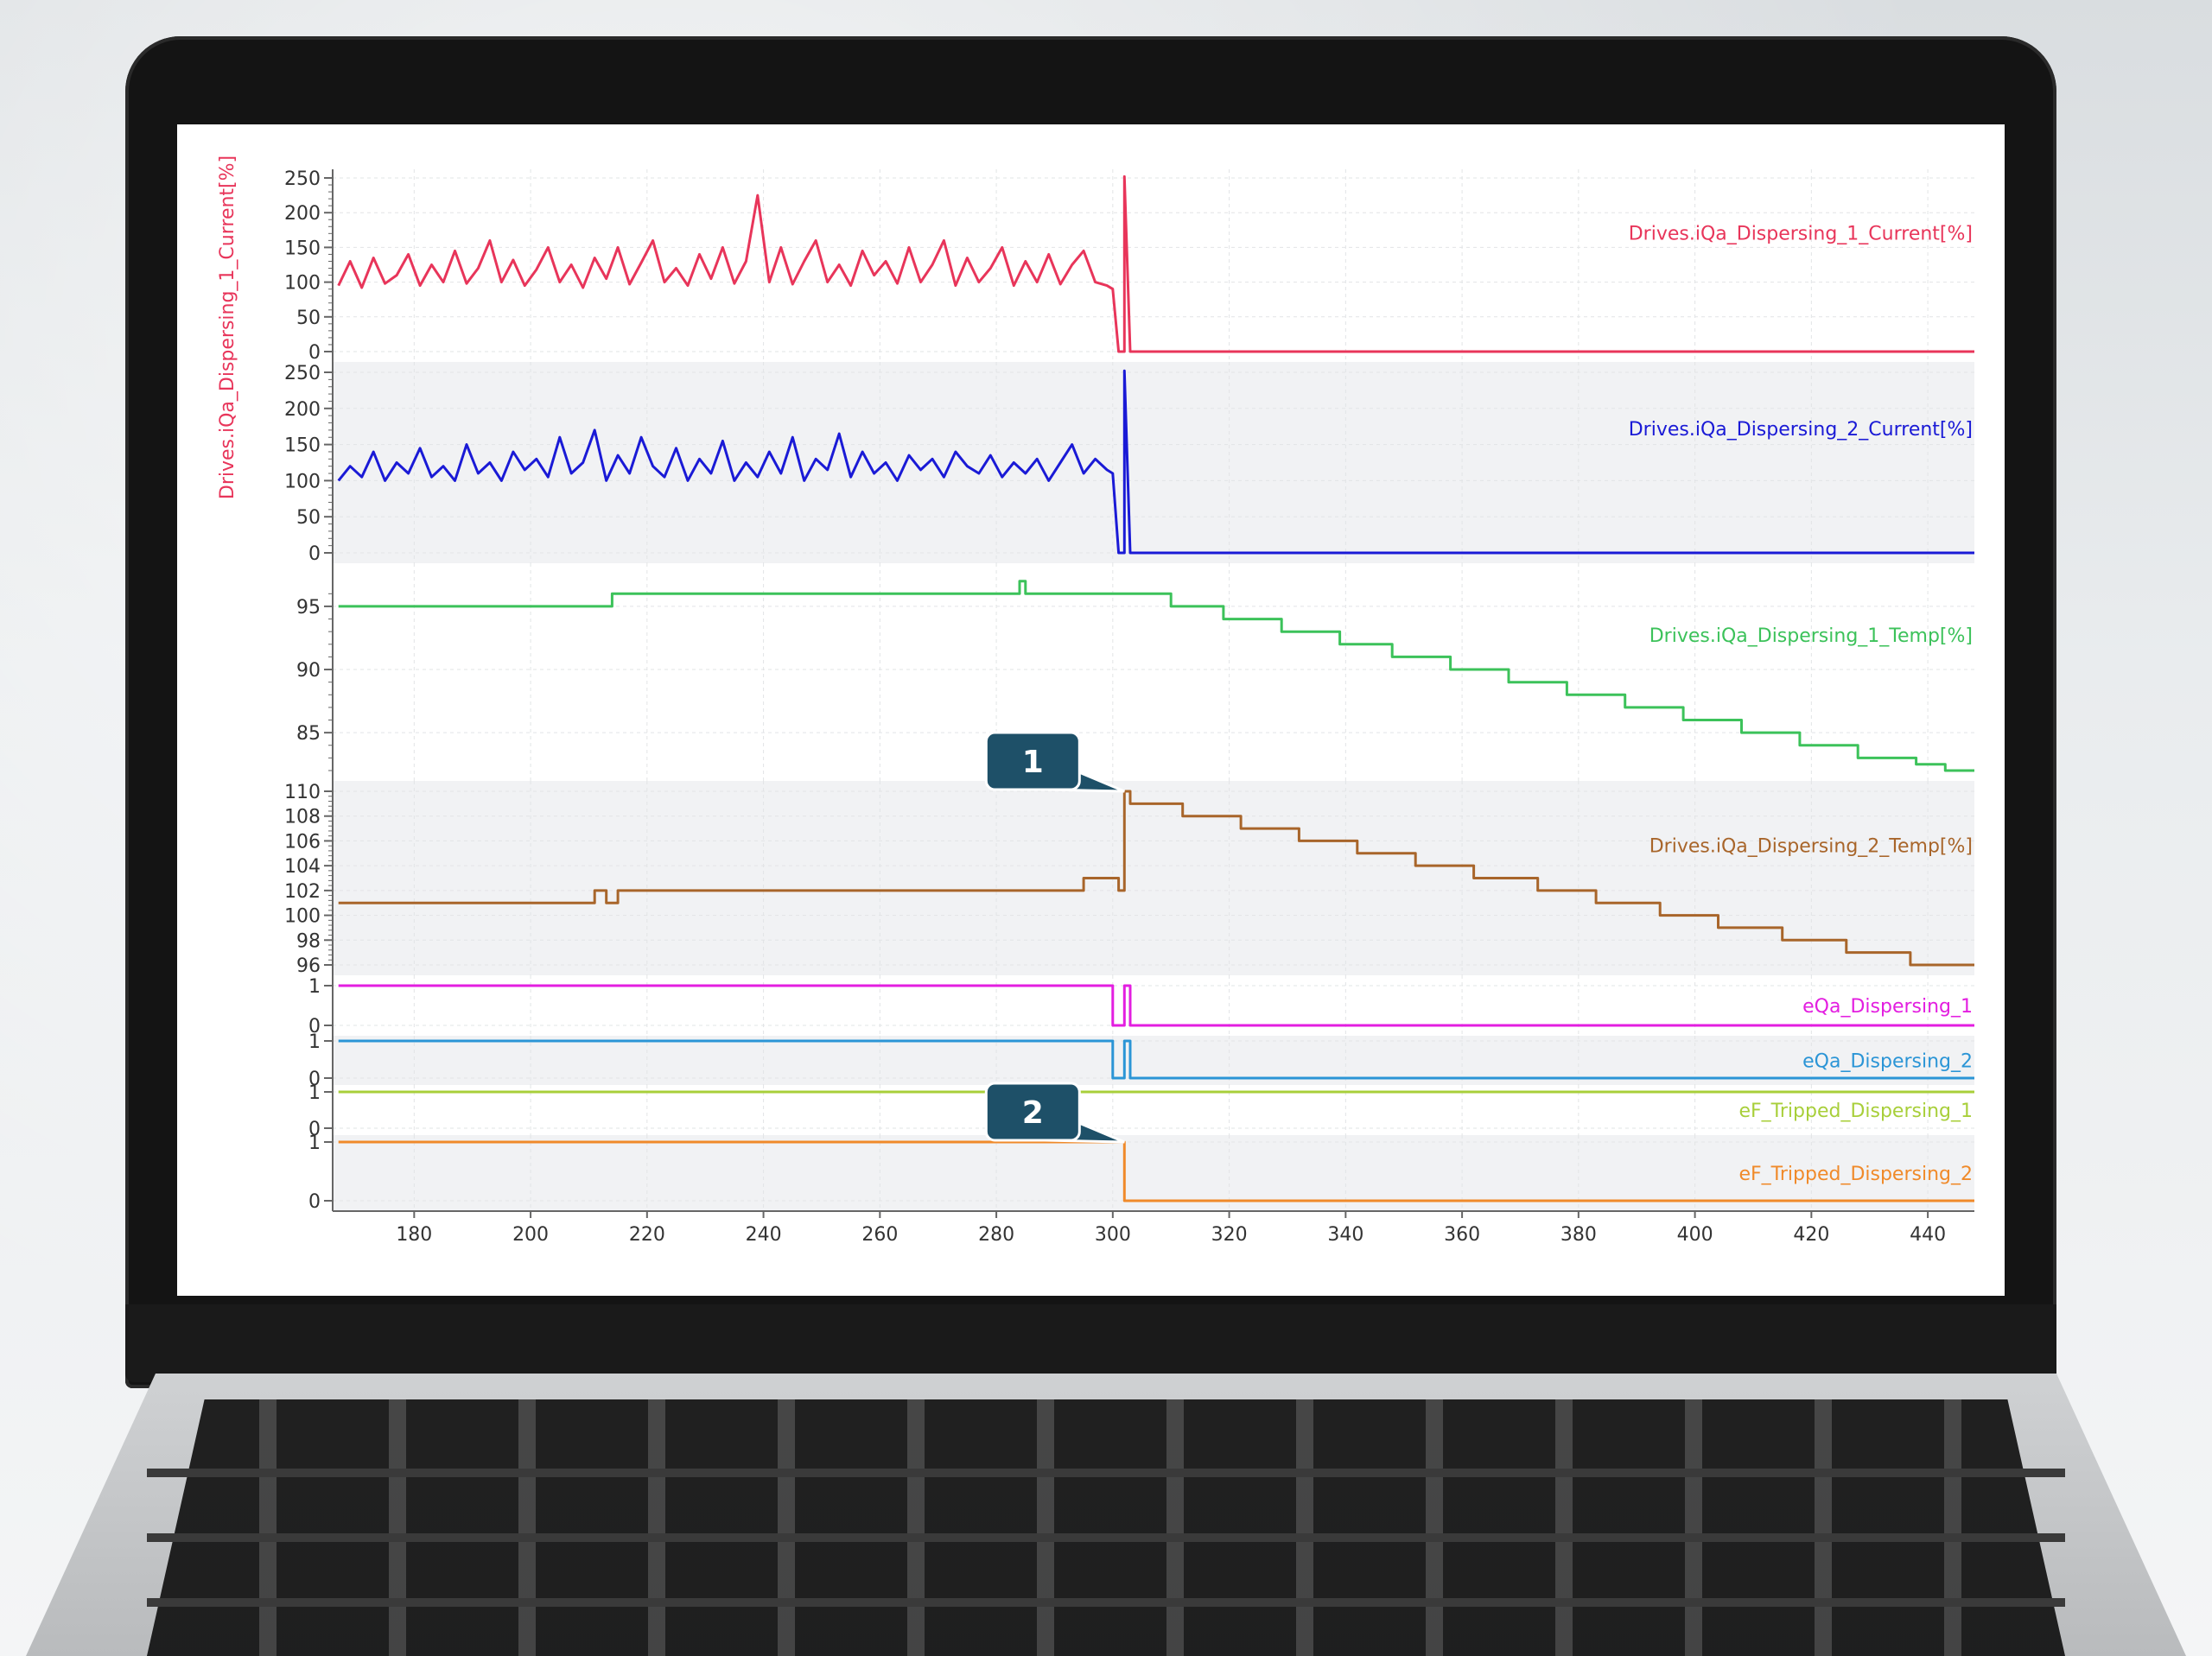 This screenshot has height=1656, width=2212. What do you see at coordinates (647, 1235) in the screenshot?
I see `x-tick-label: 220` at bounding box center [647, 1235].